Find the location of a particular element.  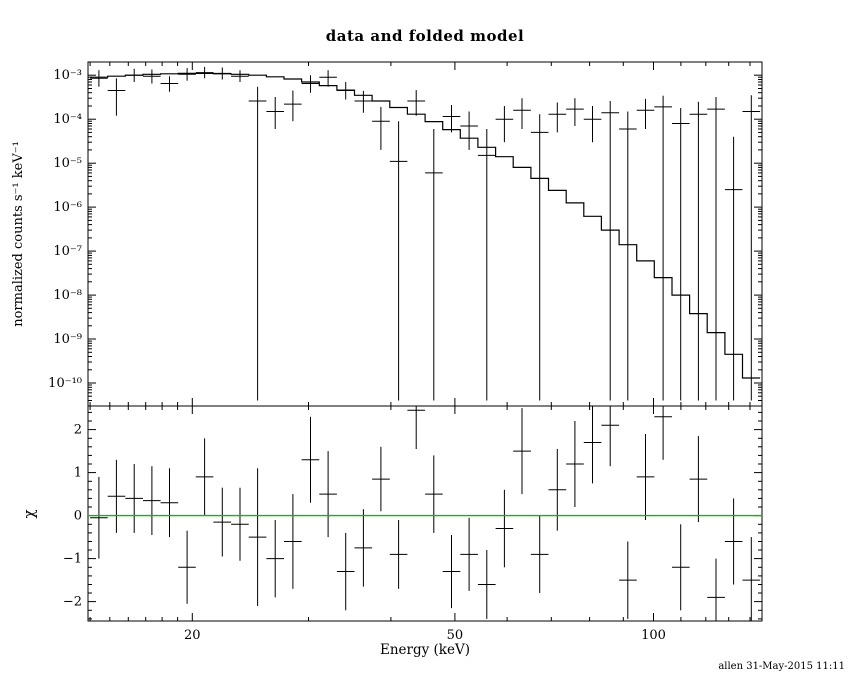

plot-title: data and folded model is located at coordinates (425, 36).